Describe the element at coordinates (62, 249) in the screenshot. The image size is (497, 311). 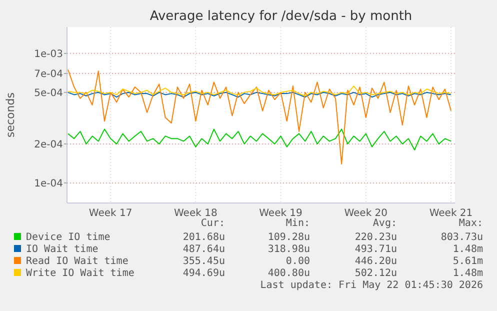
I see `legend-label: IO Wait time` at that location.